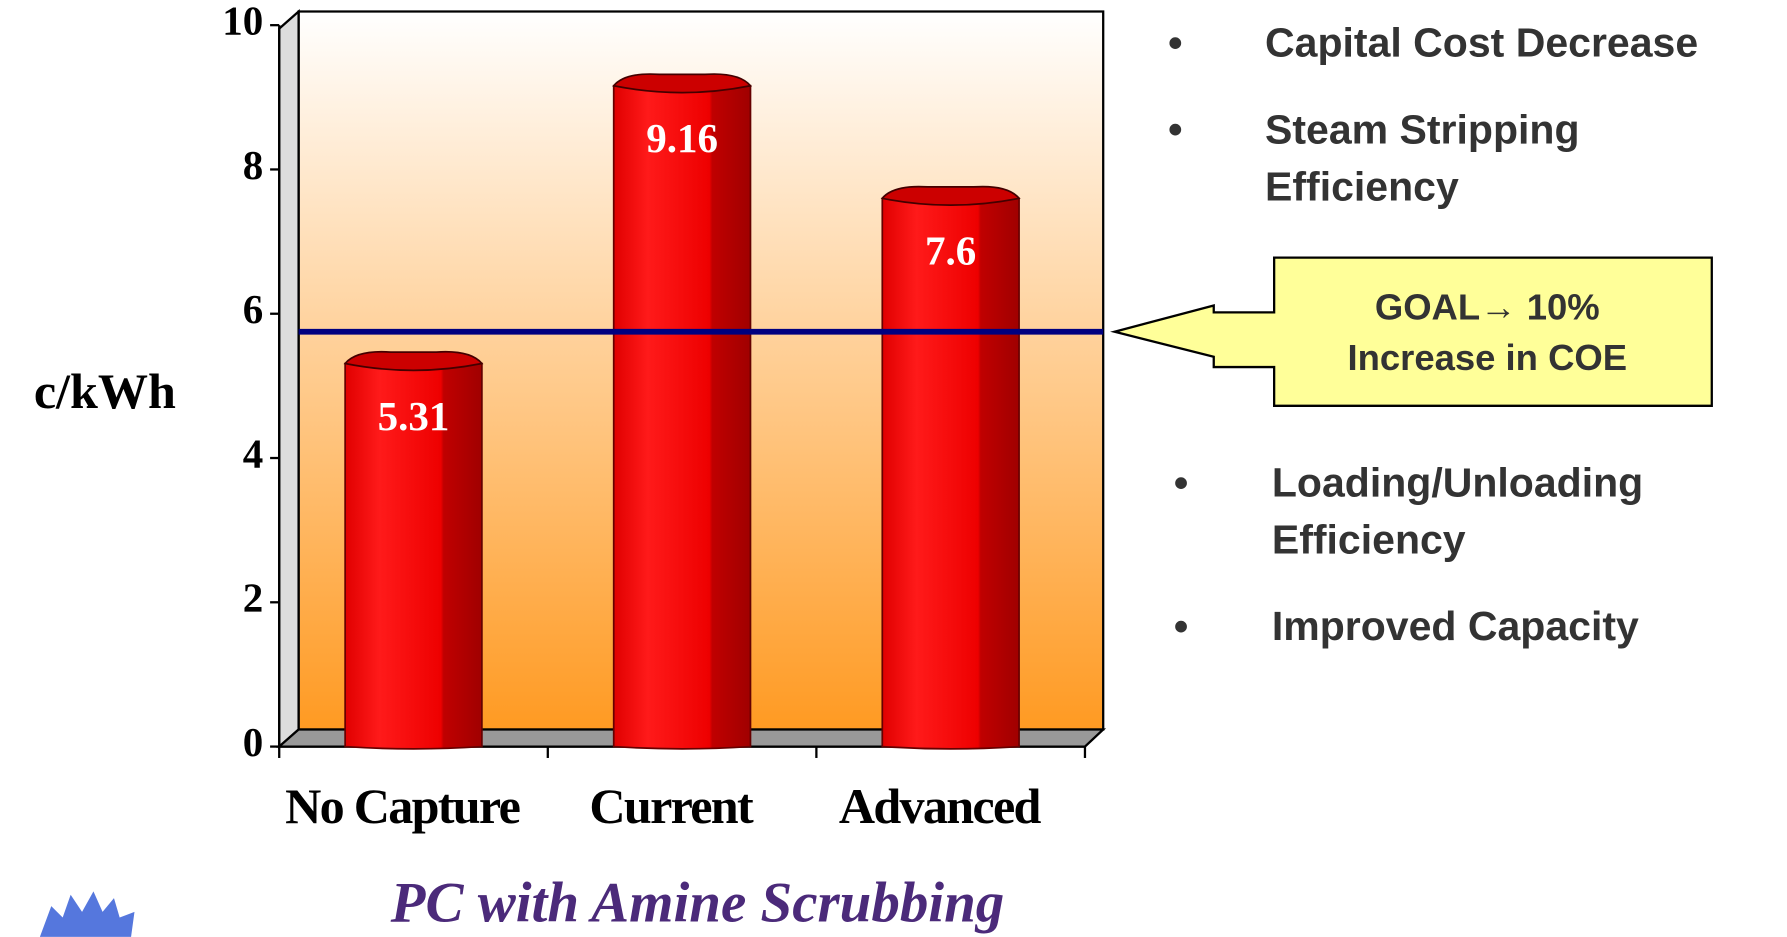  Describe the element at coordinates (697, 902) in the screenshot. I see `x-axis-title: PC with Amine Scrubbing` at that location.